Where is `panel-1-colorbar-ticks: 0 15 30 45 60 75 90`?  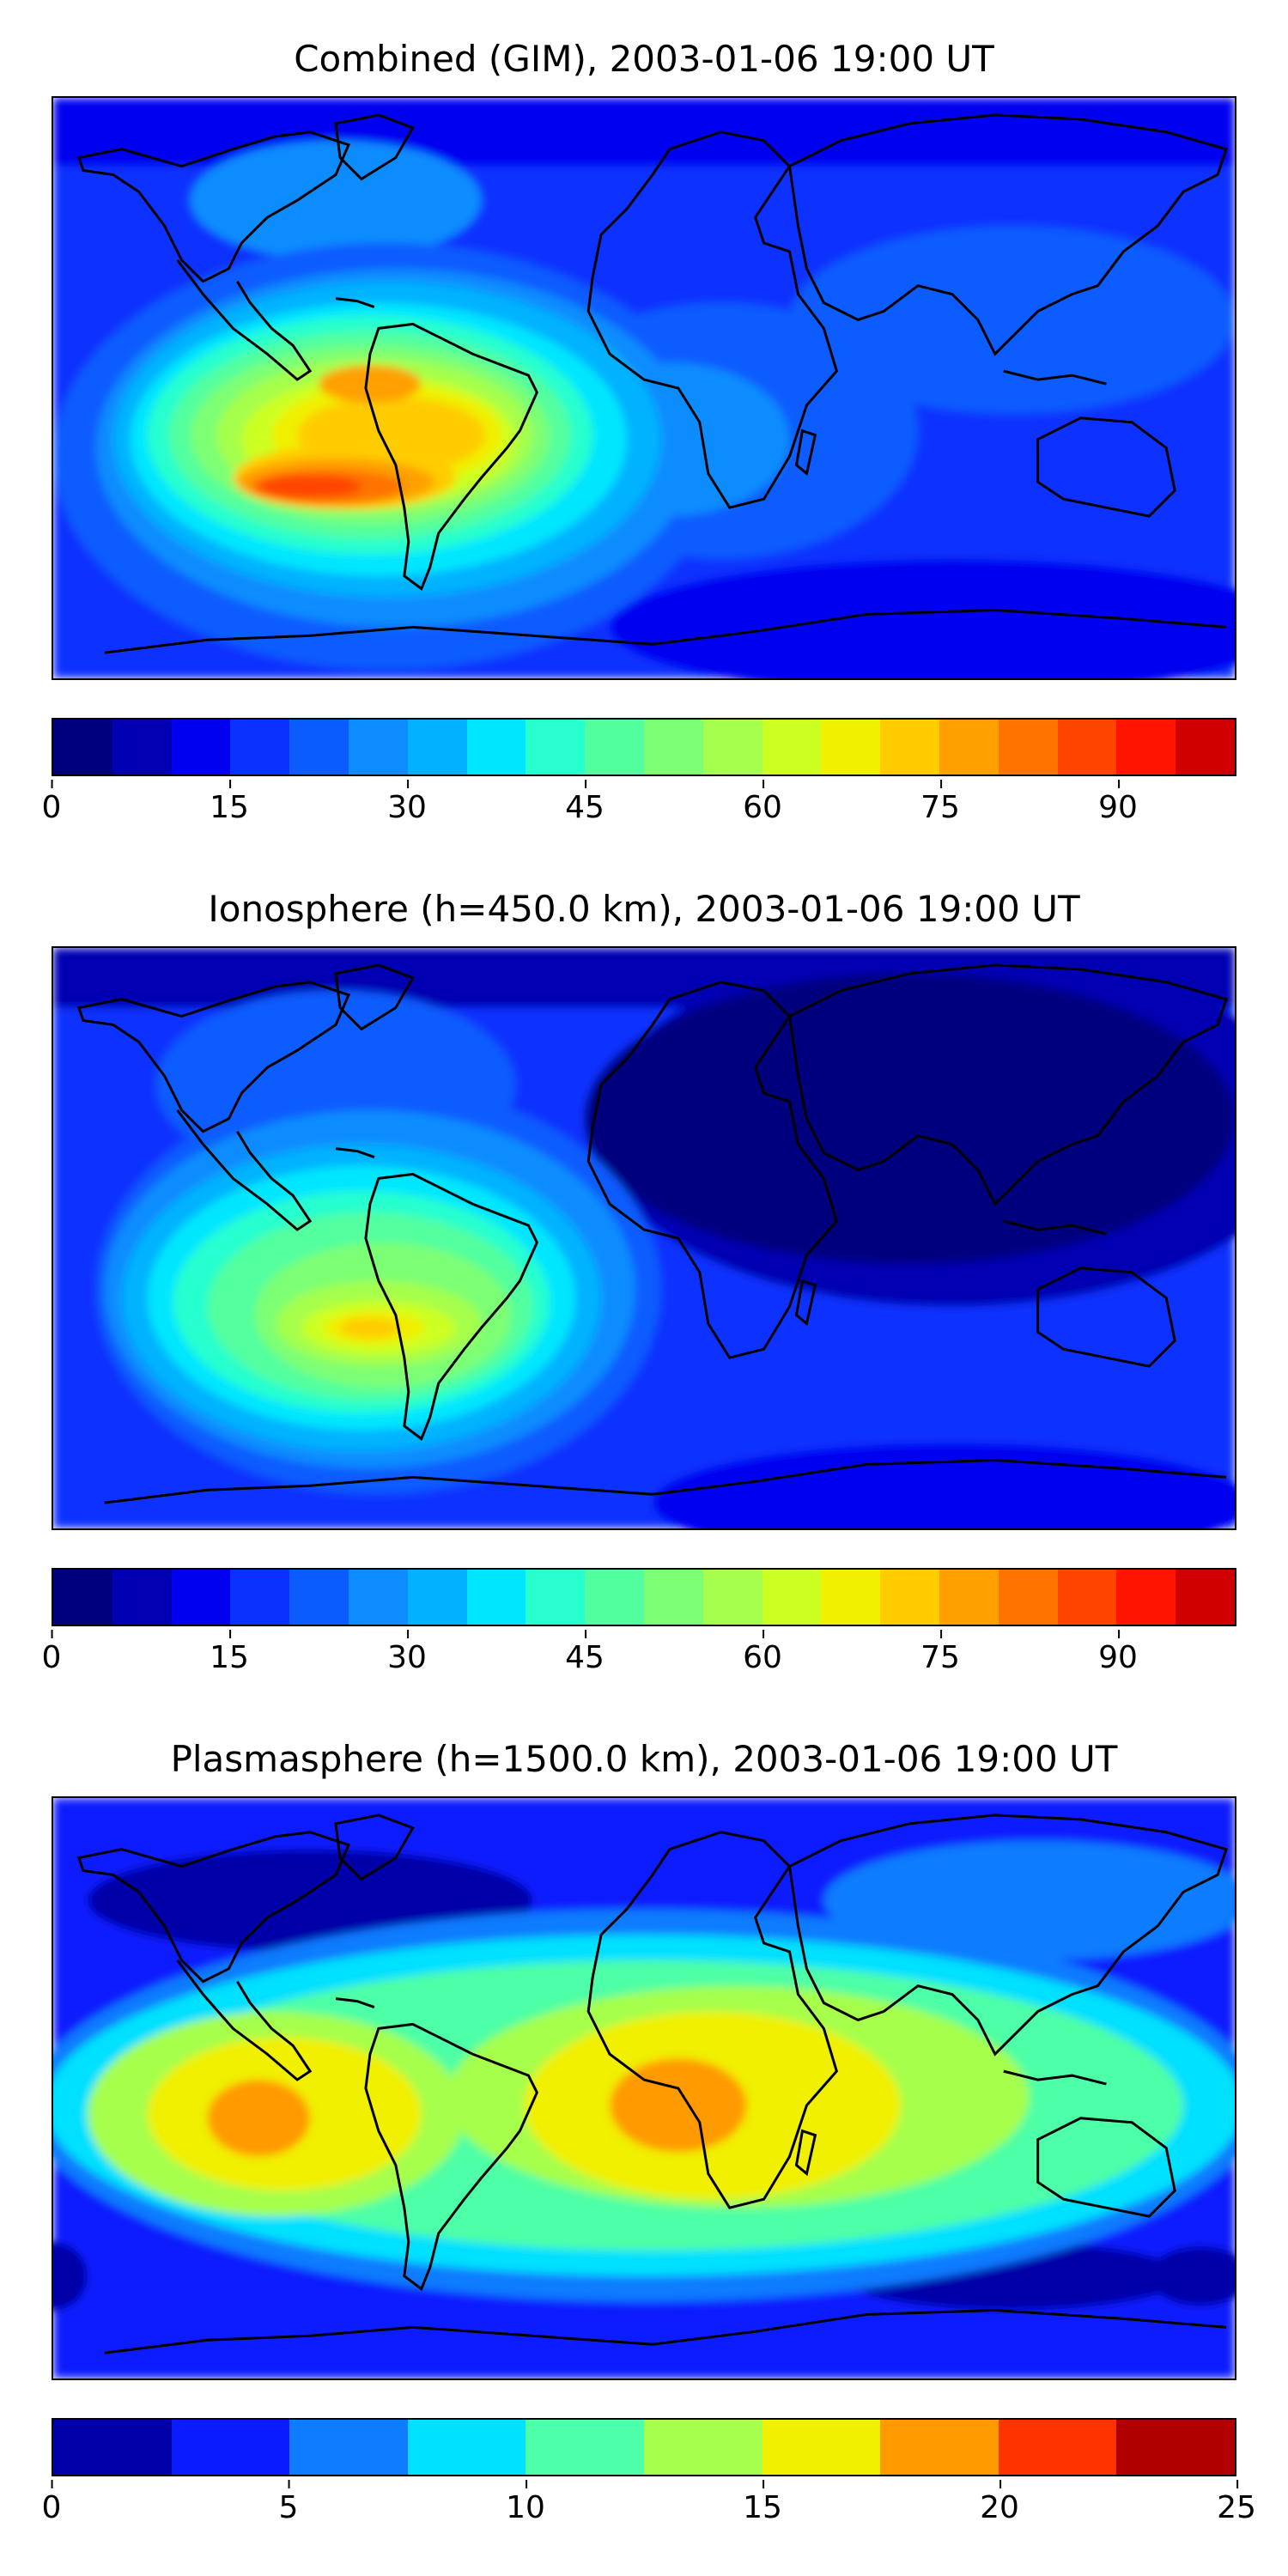 panel-1-colorbar-ticks: 0 15 30 45 60 75 90 is located at coordinates (639, 810).